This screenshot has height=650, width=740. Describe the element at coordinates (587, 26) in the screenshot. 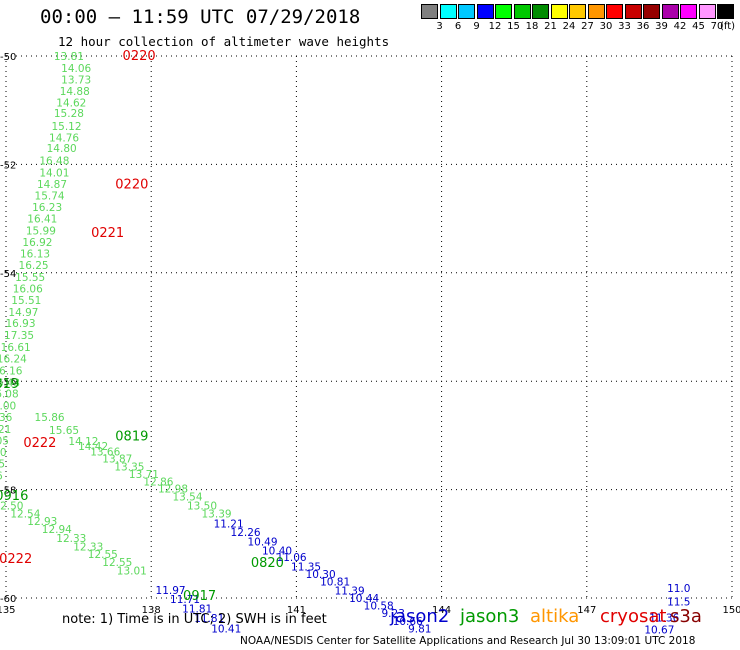

I see `scale-label: 27` at that location.